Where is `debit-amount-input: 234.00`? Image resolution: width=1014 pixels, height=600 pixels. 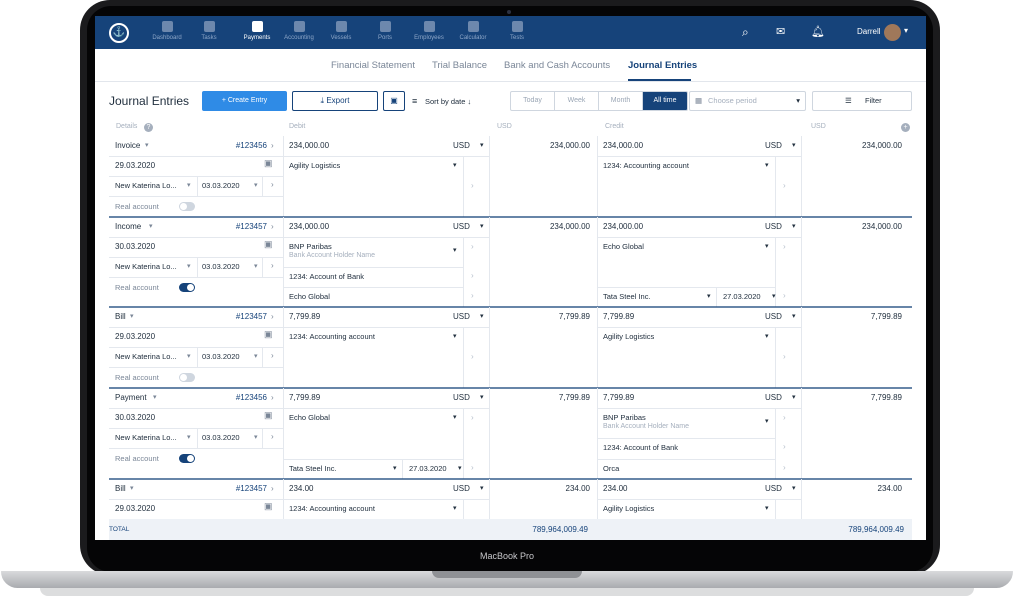 debit-amount-input: 234.00 is located at coordinates (301, 488).